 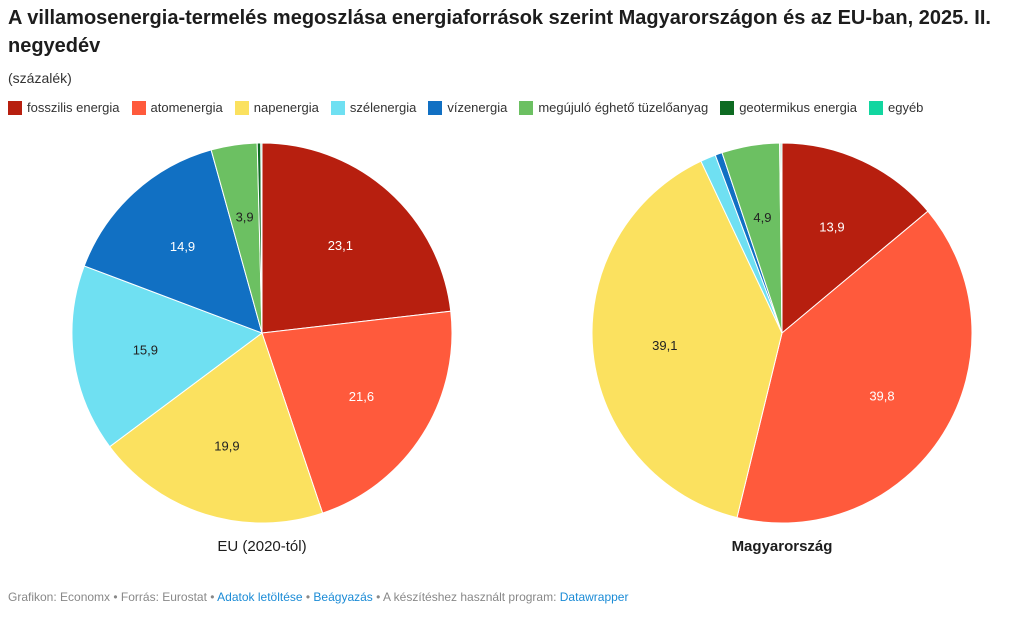 I want to click on datawrapper-link: Datawrapper, so click(x=594, y=597).